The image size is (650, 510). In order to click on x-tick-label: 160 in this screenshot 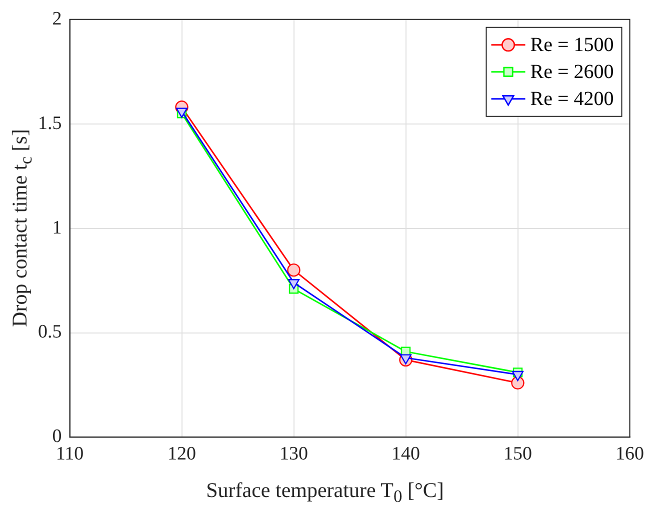, I will do `click(630, 454)`.